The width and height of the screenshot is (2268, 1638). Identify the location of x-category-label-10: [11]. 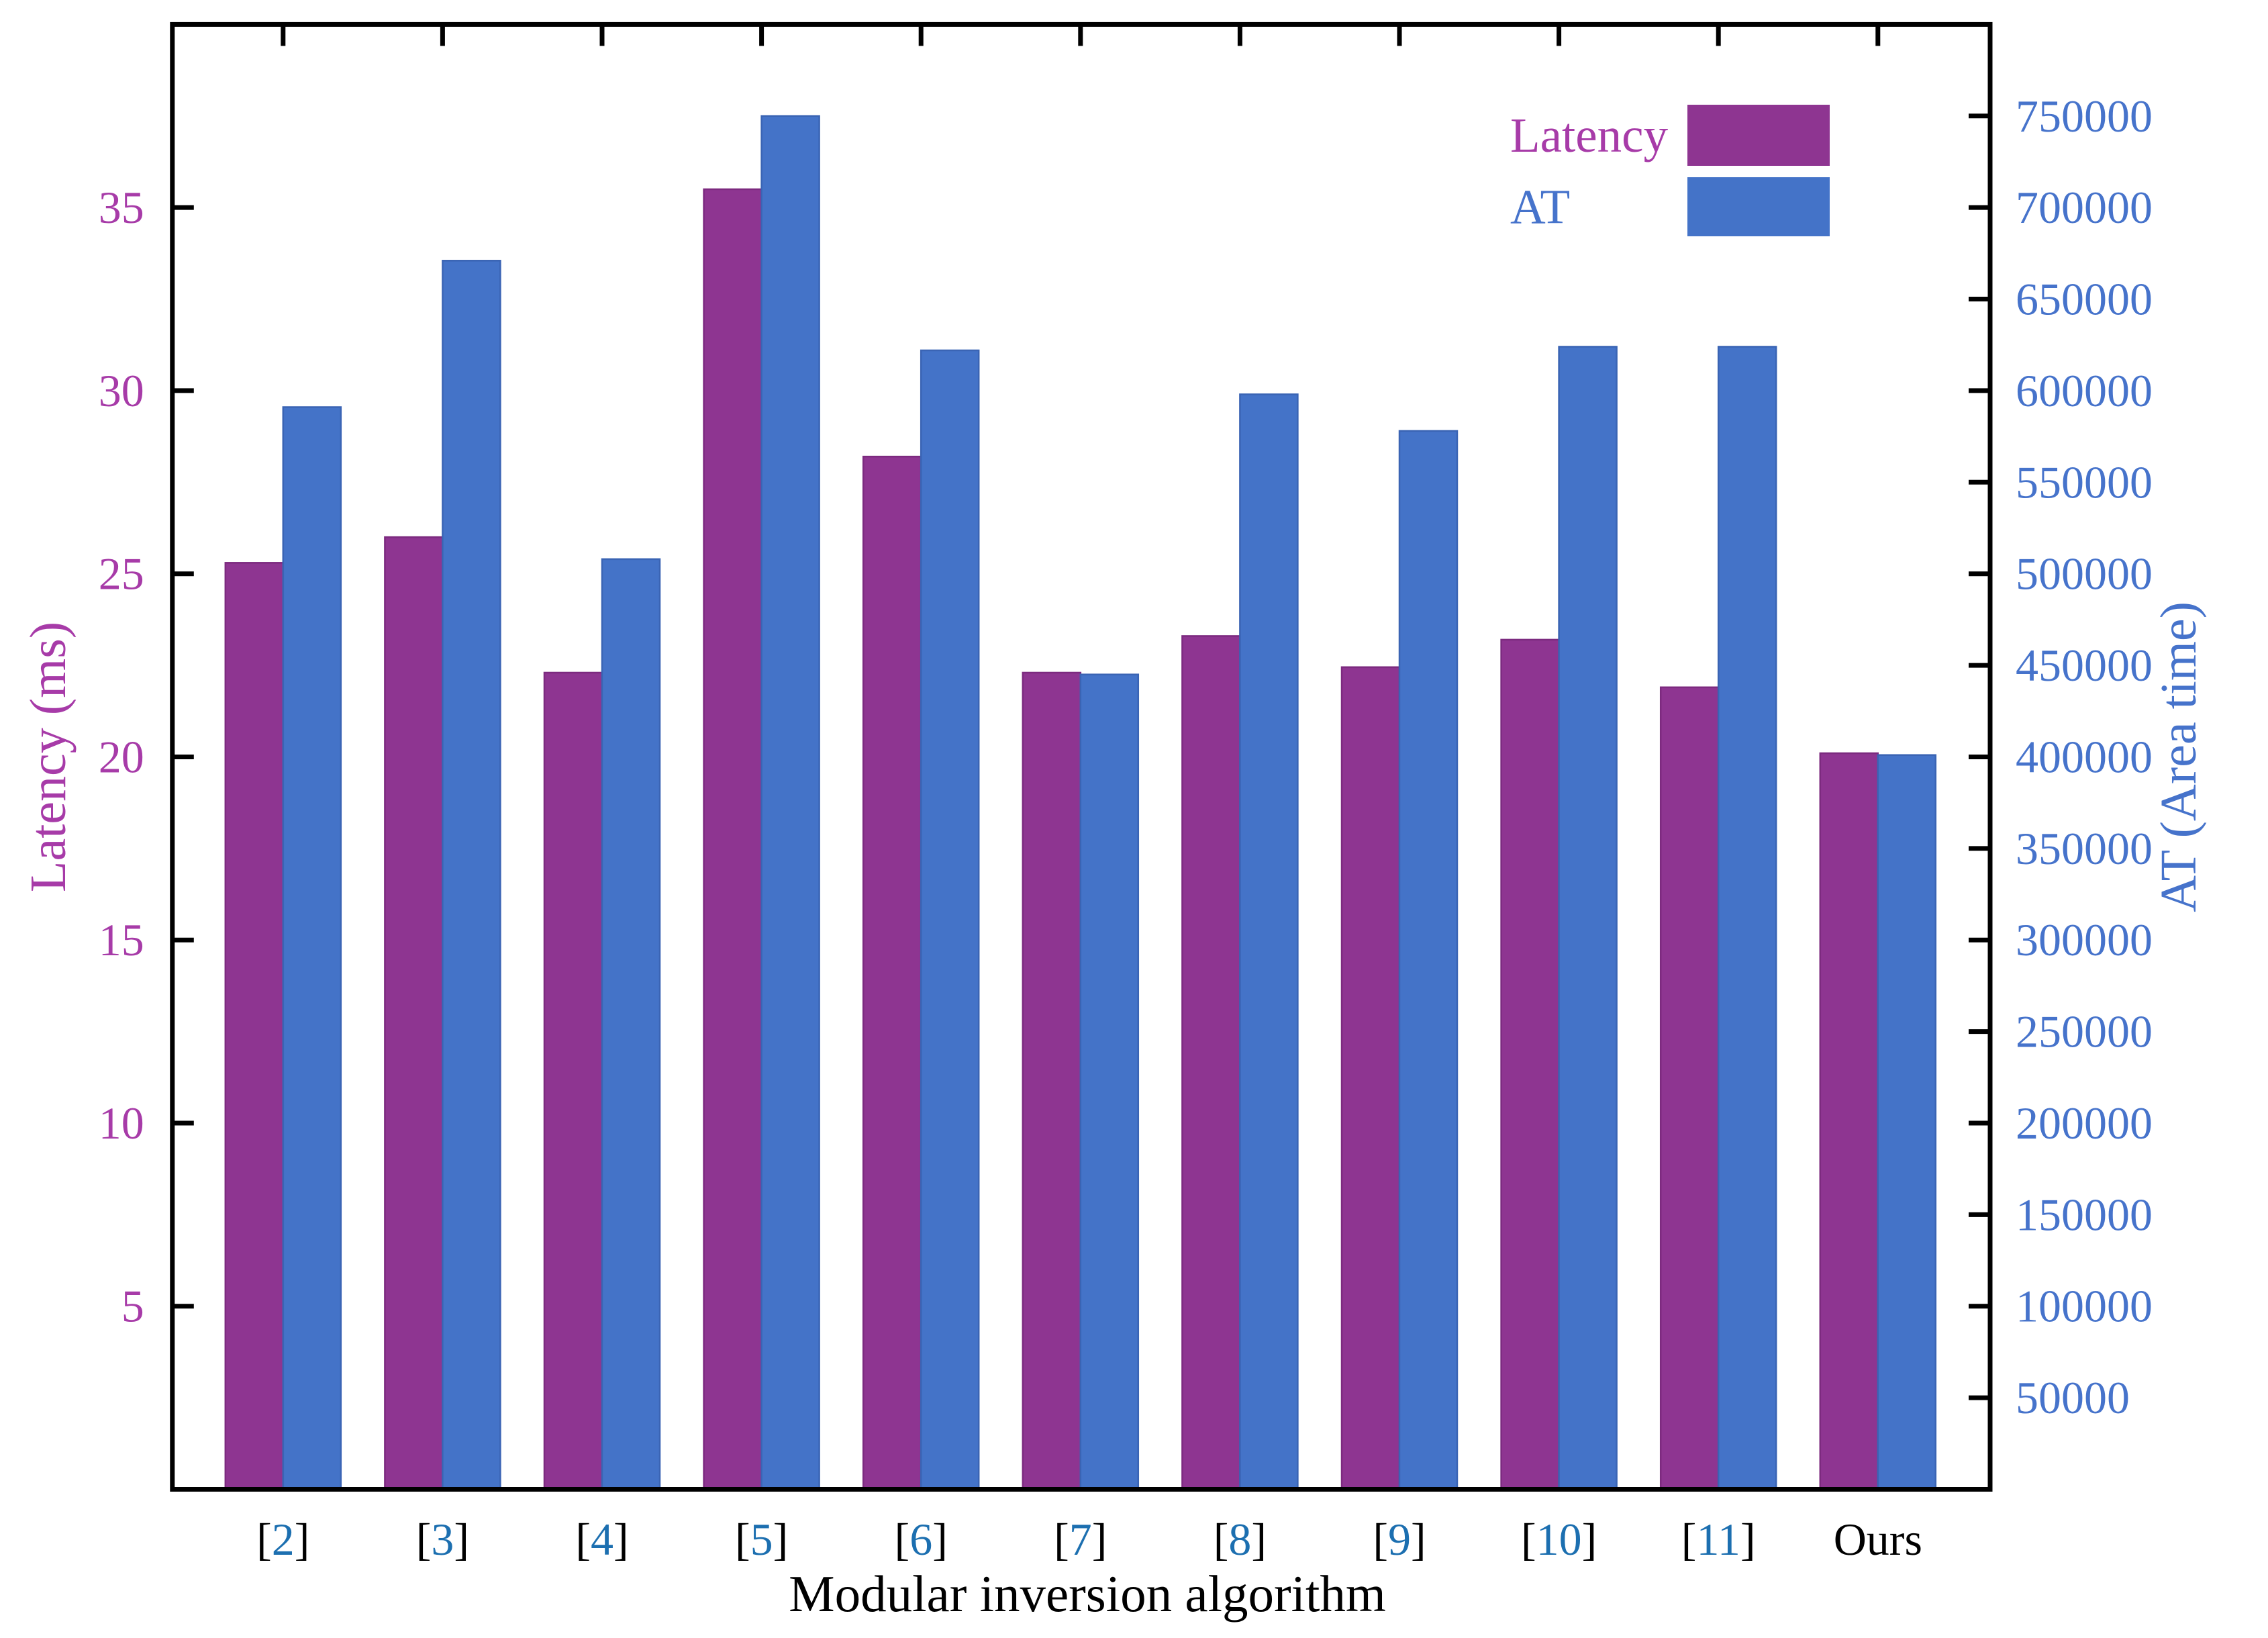
(1718, 1539).